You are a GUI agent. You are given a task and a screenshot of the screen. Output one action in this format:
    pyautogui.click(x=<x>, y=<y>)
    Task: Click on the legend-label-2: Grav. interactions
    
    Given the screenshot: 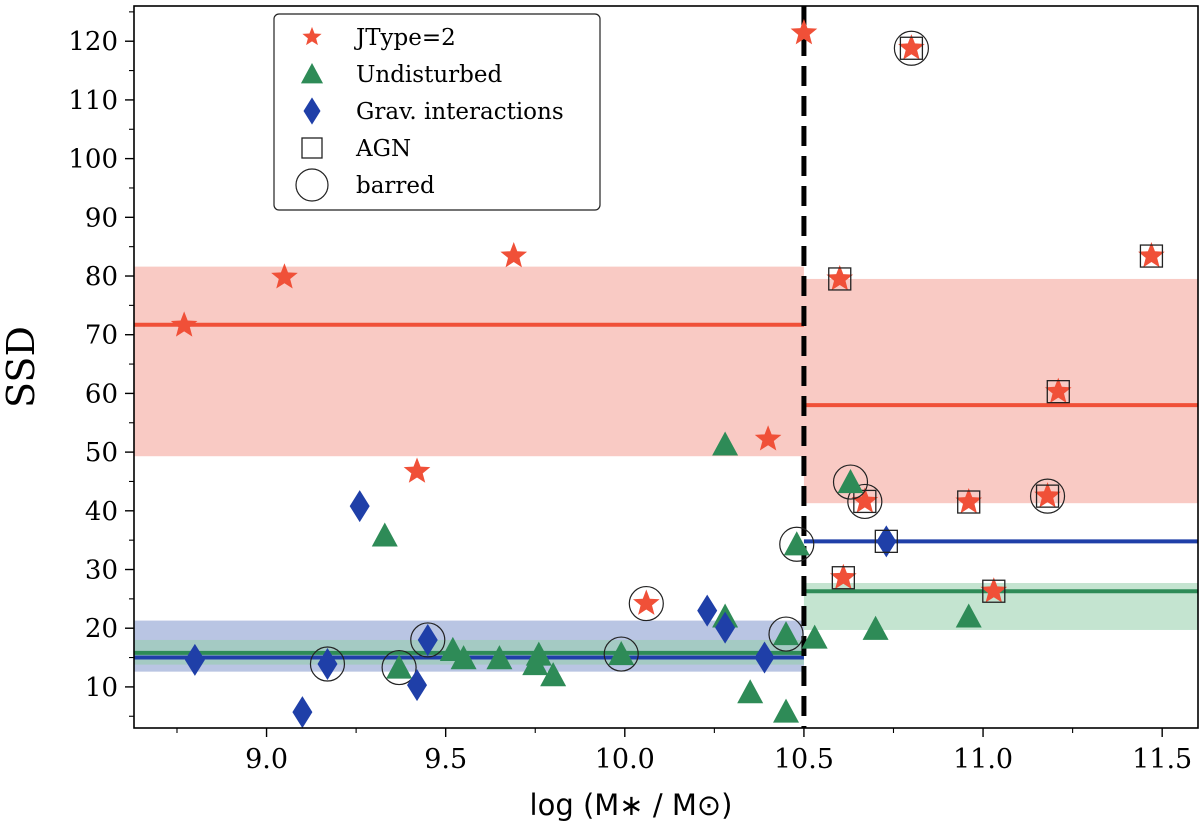 What is the action you would take?
    pyautogui.click(x=460, y=112)
    